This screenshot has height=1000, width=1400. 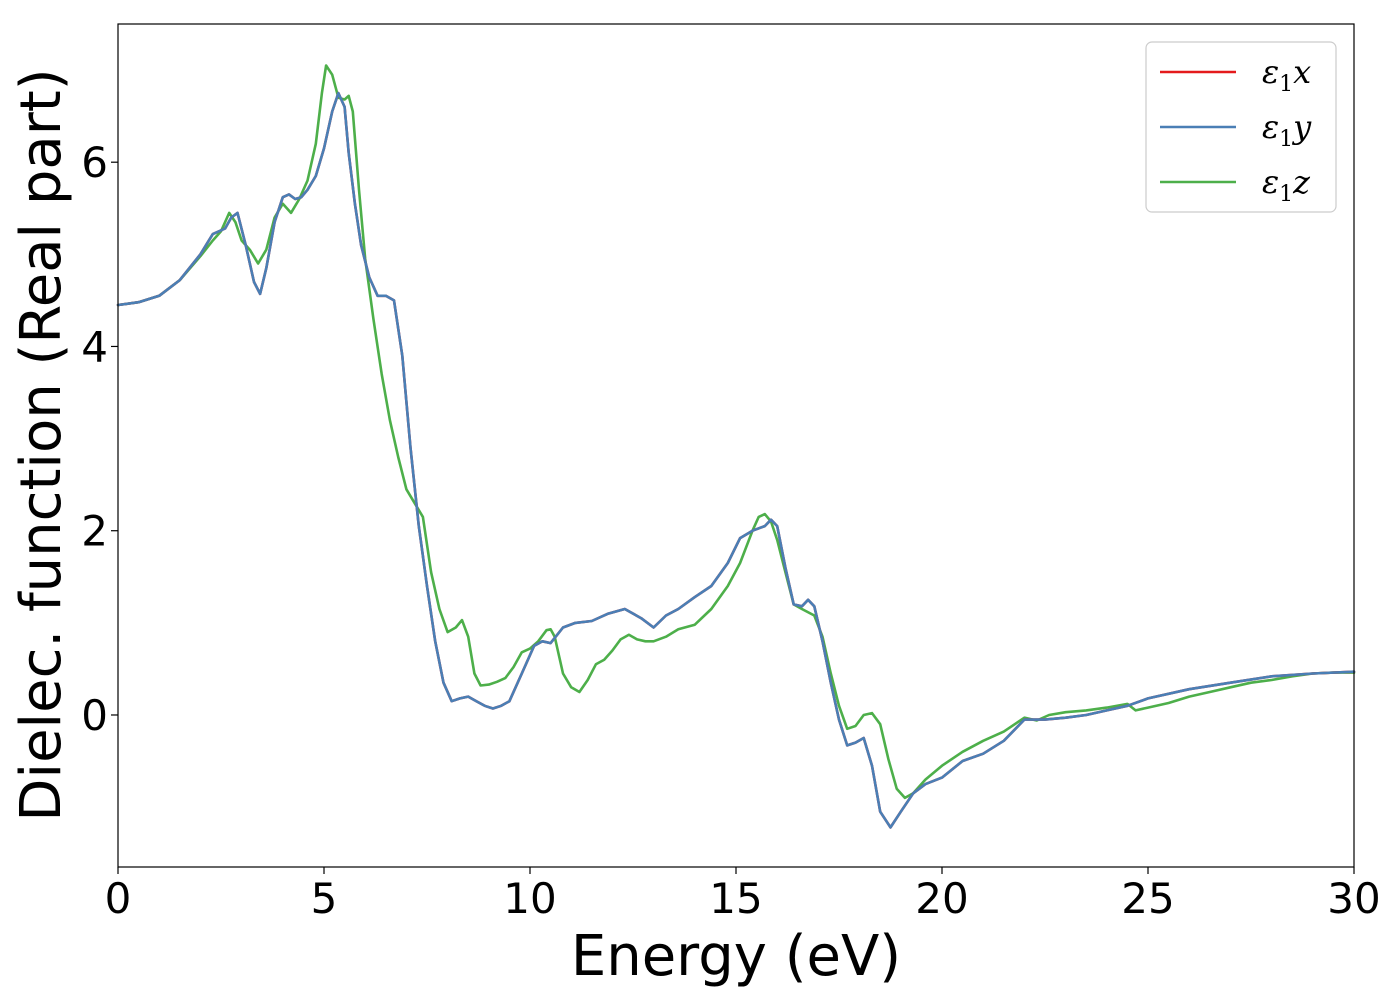 I want to click on x-tick-label: 20, so click(x=941, y=898).